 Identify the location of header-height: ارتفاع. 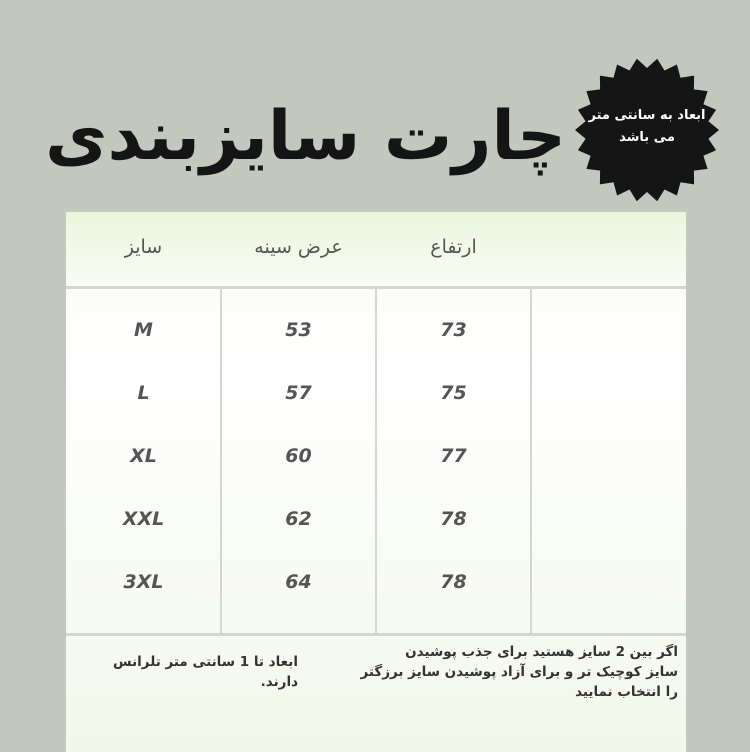
(453, 247).